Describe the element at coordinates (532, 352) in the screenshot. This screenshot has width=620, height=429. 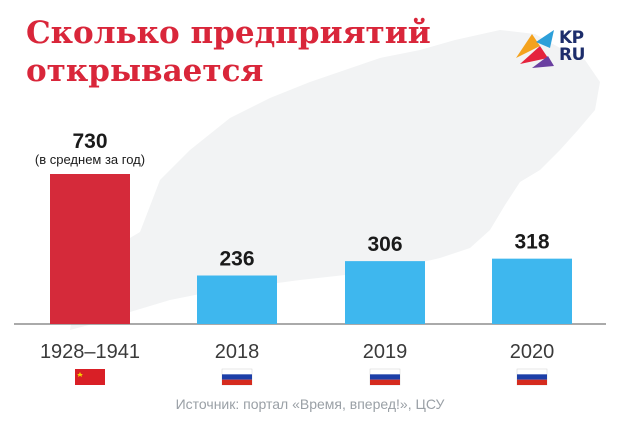
I see `category-label: 2020` at that location.